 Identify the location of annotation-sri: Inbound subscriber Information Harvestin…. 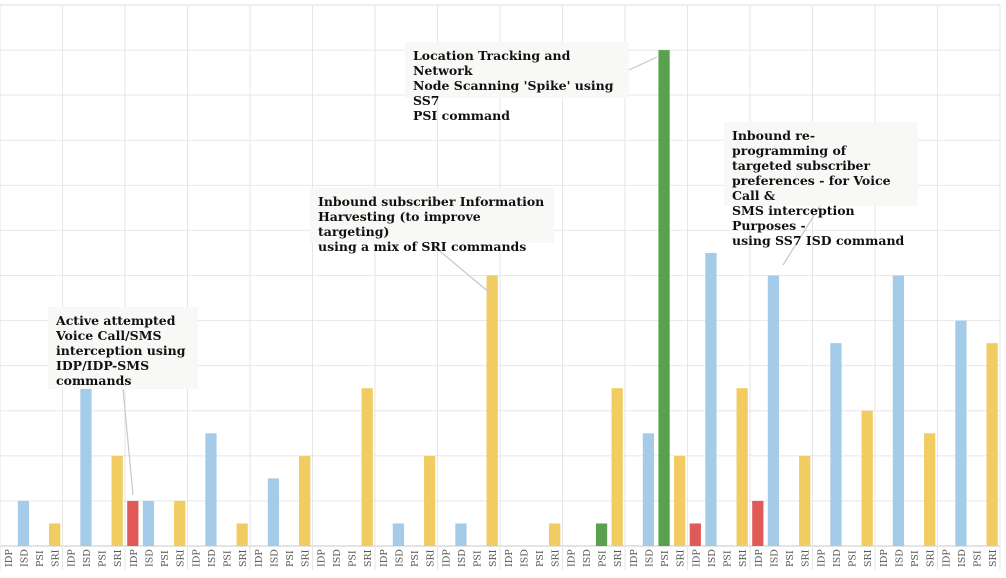
(432, 221).